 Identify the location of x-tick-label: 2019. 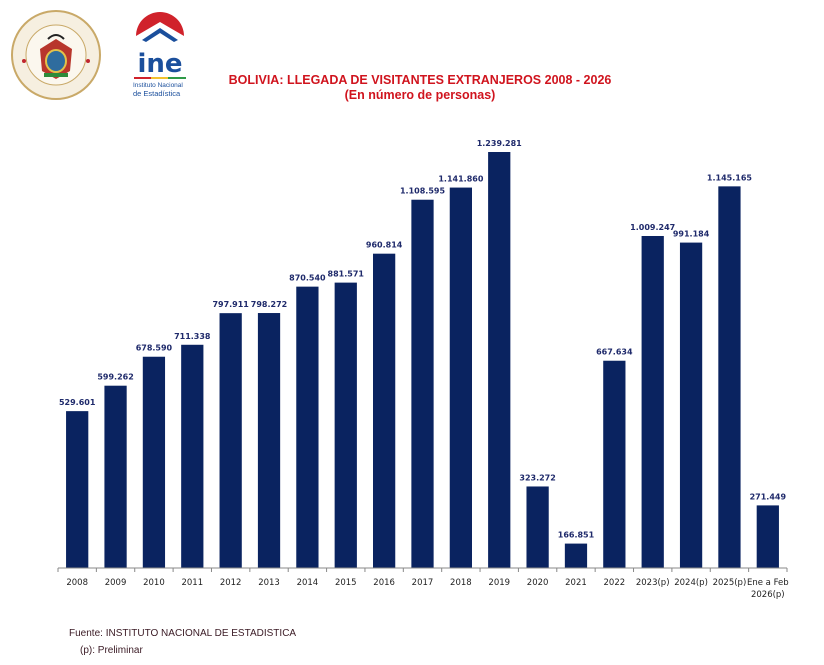
(499, 583).